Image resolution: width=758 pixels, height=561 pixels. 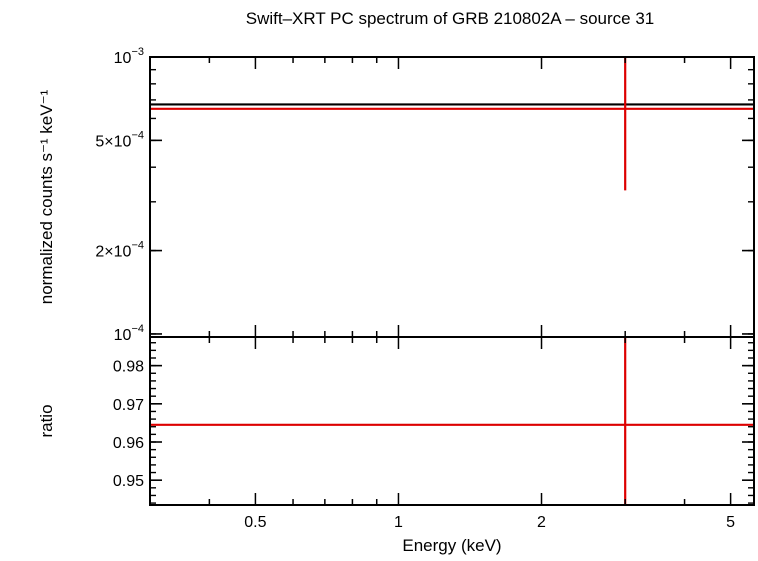 I want to click on x-tick-label: 5, so click(x=730, y=522).